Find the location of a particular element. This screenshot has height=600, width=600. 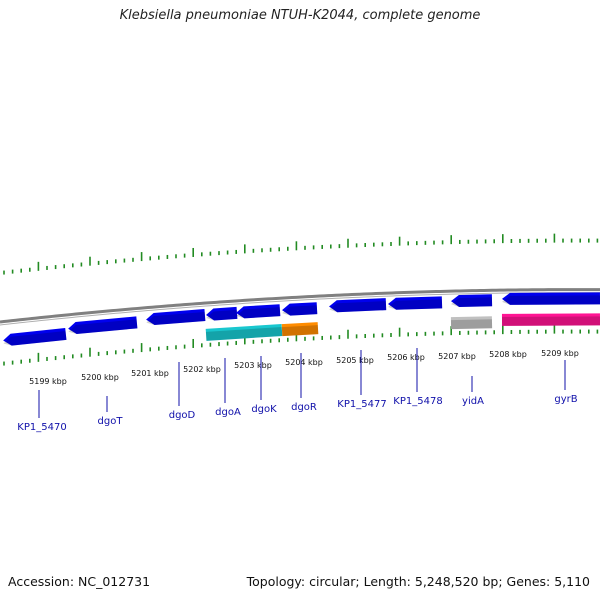

gene-dgod-body is located at coordinates (176, 317).